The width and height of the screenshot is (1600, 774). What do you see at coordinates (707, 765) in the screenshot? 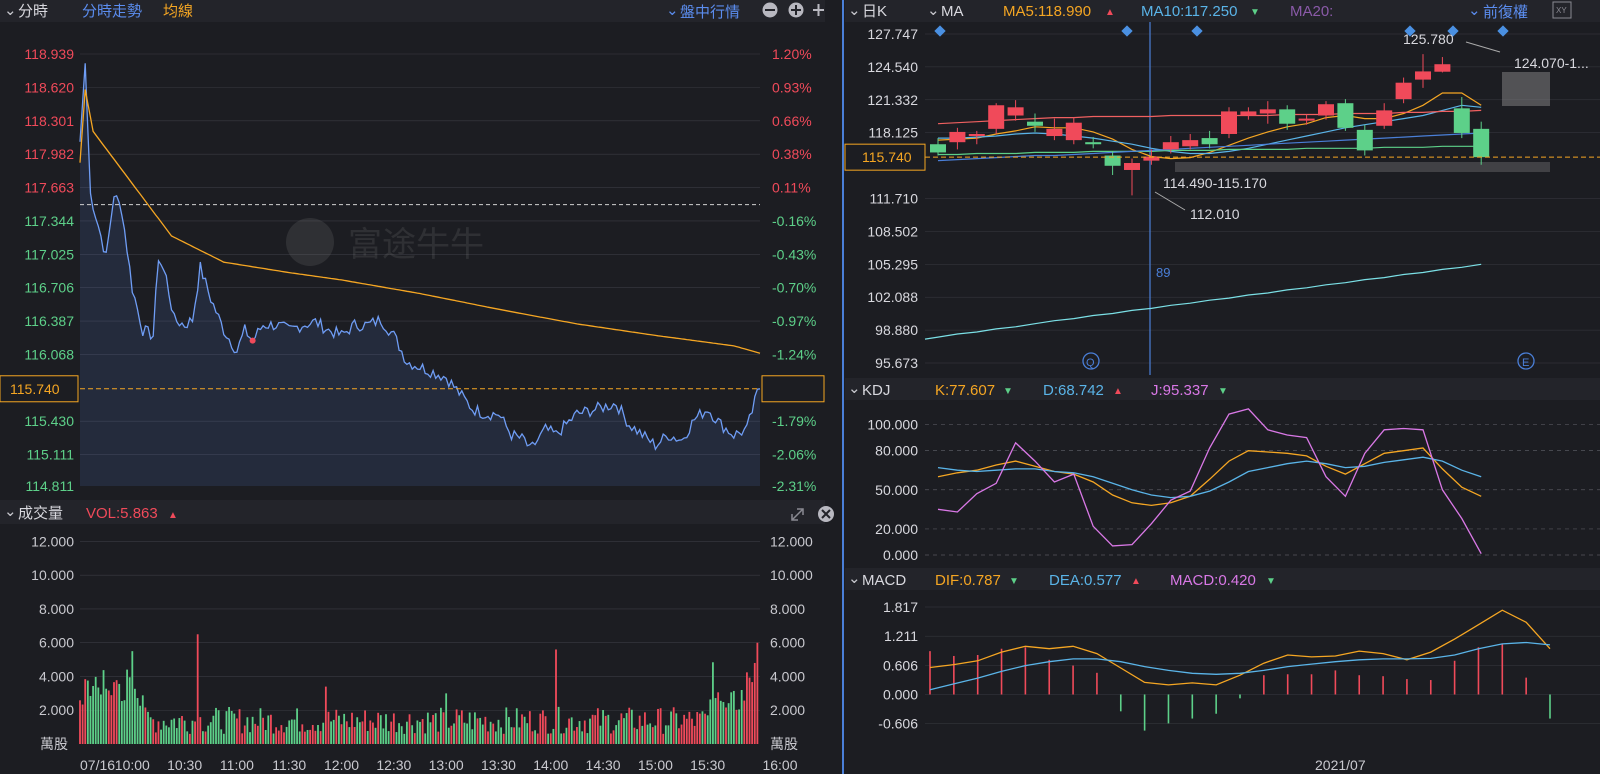
I see `time-tick-label: 15:30` at bounding box center [707, 765].